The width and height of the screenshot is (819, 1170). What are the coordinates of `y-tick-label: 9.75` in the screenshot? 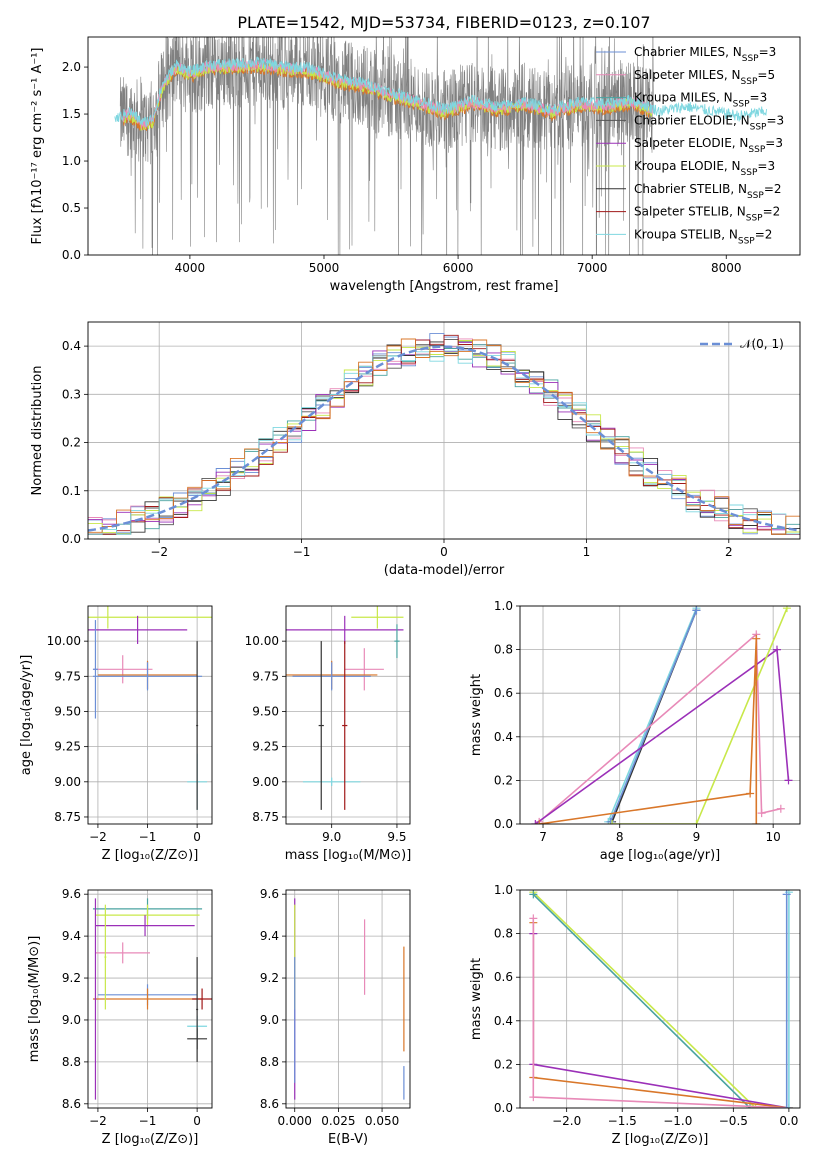 It's located at (67, 676).